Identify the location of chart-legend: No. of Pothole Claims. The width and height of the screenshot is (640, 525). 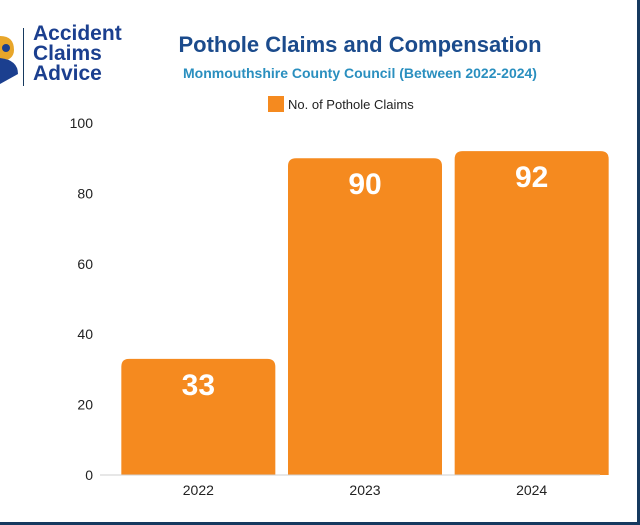
(341, 104).